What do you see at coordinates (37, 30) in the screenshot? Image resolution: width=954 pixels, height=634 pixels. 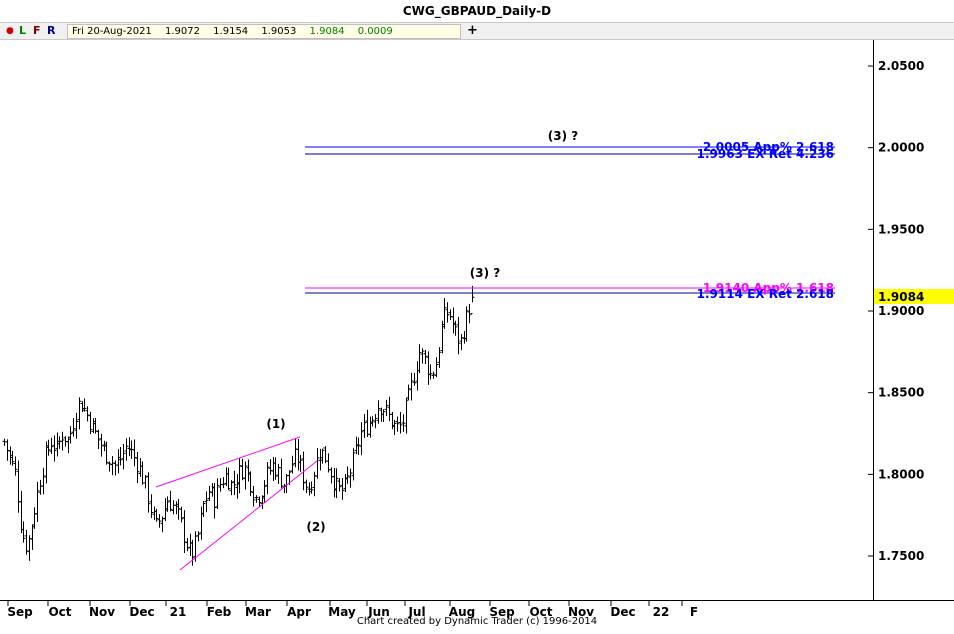 I see `f-button: F` at bounding box center [37, 30].